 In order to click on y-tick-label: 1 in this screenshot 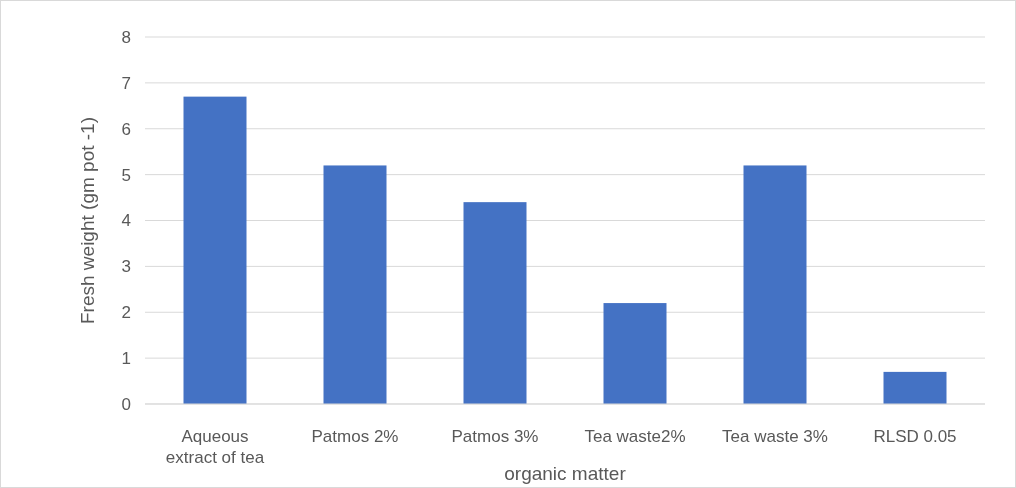, I will do `click(126, 359)`.